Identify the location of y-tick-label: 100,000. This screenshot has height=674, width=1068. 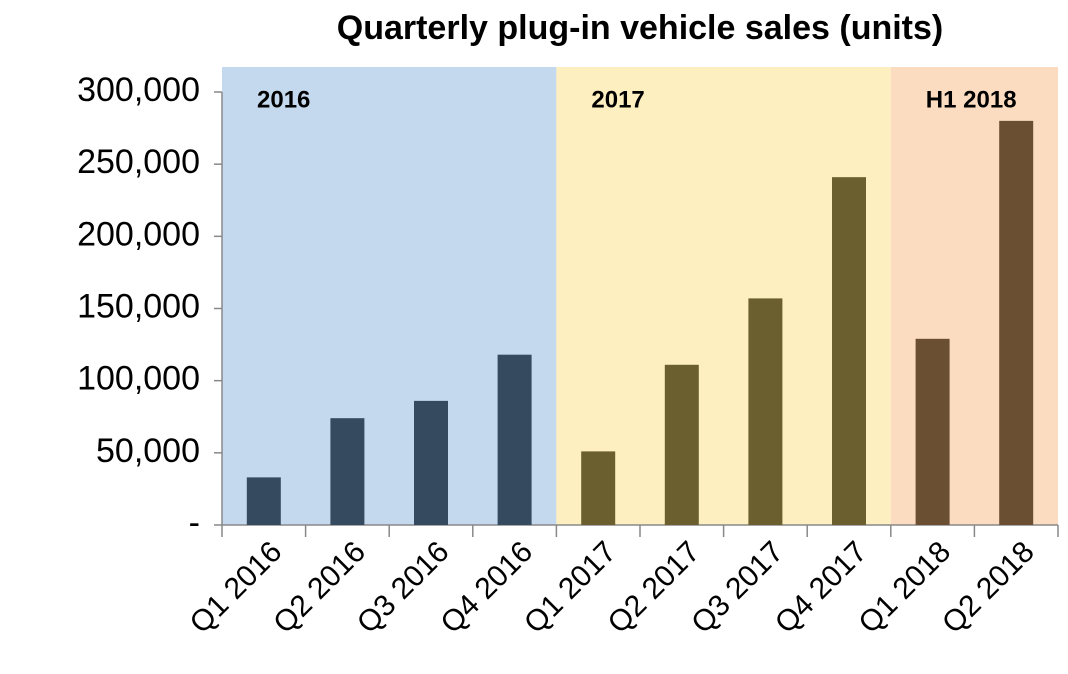
(138, 379).